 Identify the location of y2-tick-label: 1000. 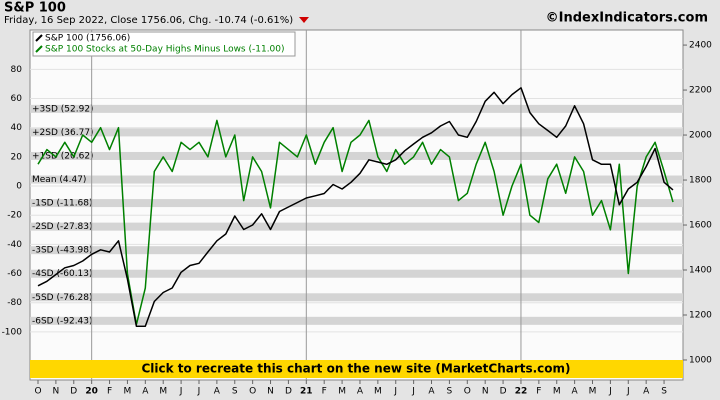
(700, 360).